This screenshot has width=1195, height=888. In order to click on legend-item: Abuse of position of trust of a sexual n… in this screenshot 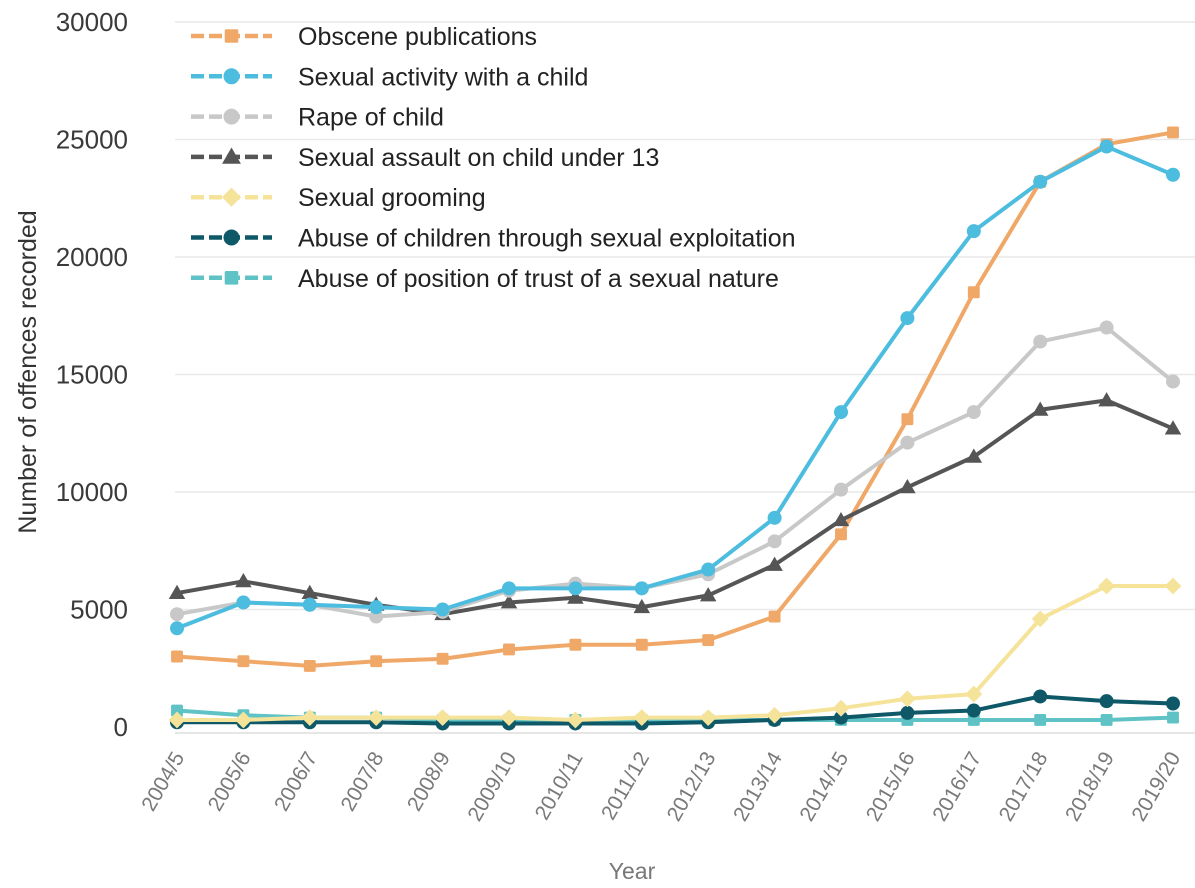, I will do `click(485, 279)`.